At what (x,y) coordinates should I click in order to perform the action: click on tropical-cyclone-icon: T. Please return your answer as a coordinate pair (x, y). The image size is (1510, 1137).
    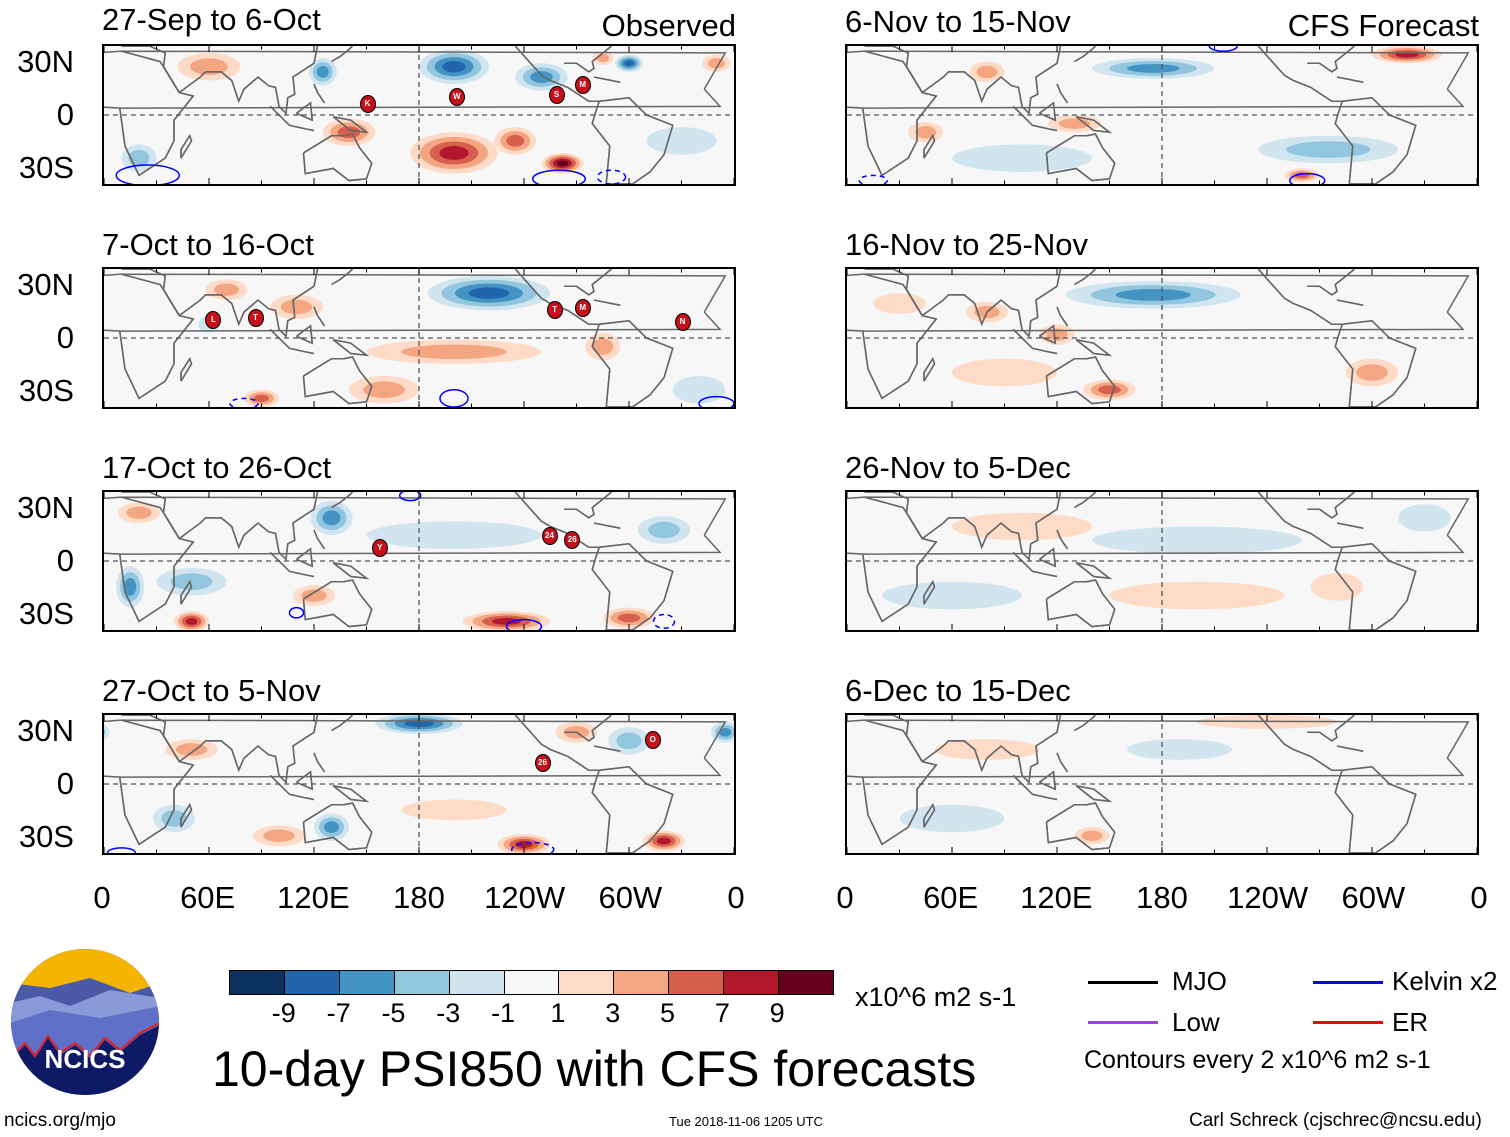
    Looking at the image, I should click on (255, 318).